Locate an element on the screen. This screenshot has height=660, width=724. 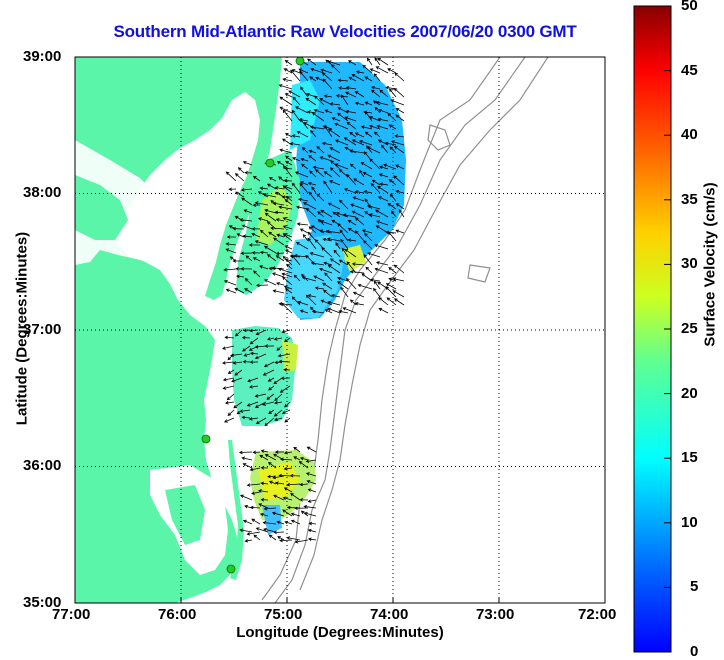
x-tick-label: 73:00 is located at coordinates (495, 614).